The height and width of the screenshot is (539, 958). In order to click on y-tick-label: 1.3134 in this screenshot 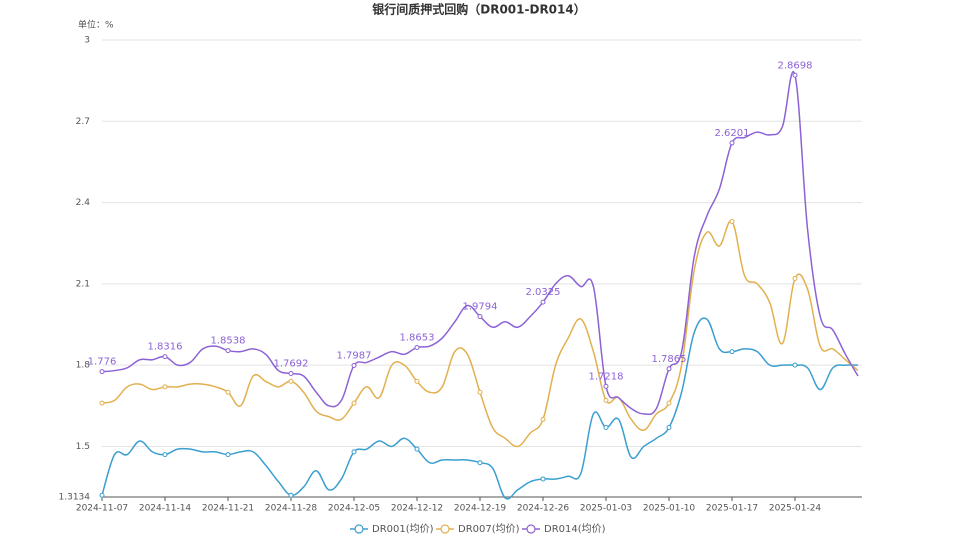, I will do `click(75, 498)`.